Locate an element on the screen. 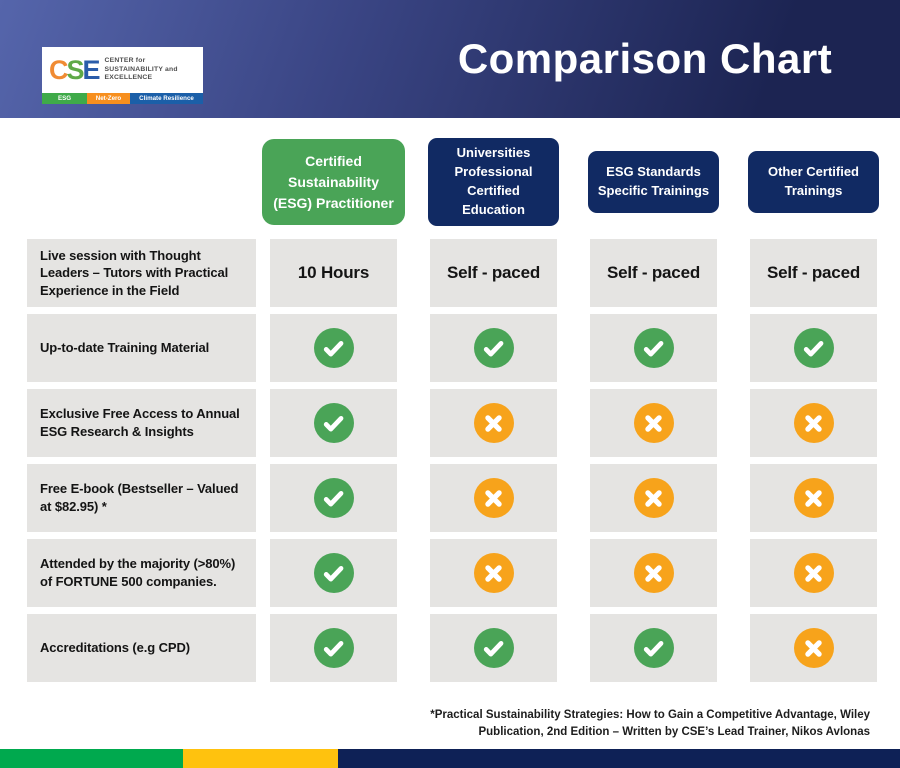 Image resolution: width=900 pixels, height=768 pixels. column-header-esg-standards-trainings: ESG Standards Specific Trainings is located at coordinates (653, 182).